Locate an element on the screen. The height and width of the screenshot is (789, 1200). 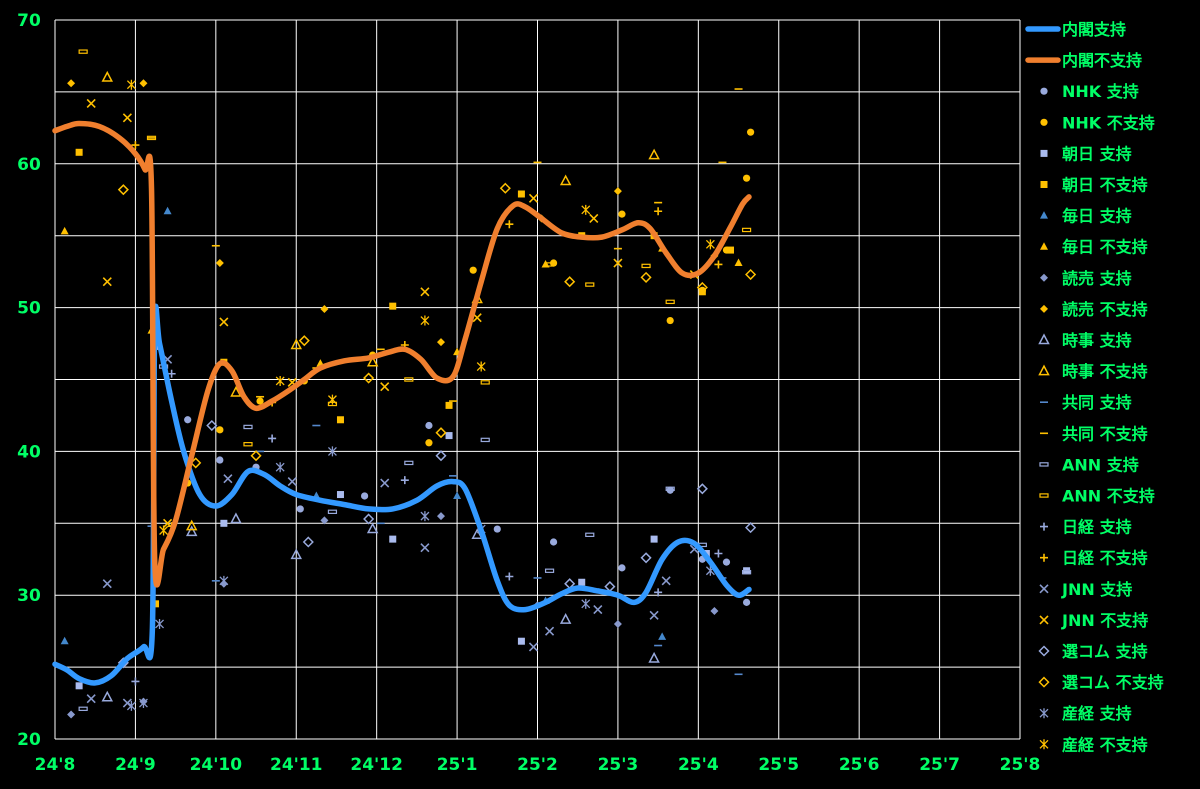
legend-label: 内閣支持 is located at coordinates (1094, 29).